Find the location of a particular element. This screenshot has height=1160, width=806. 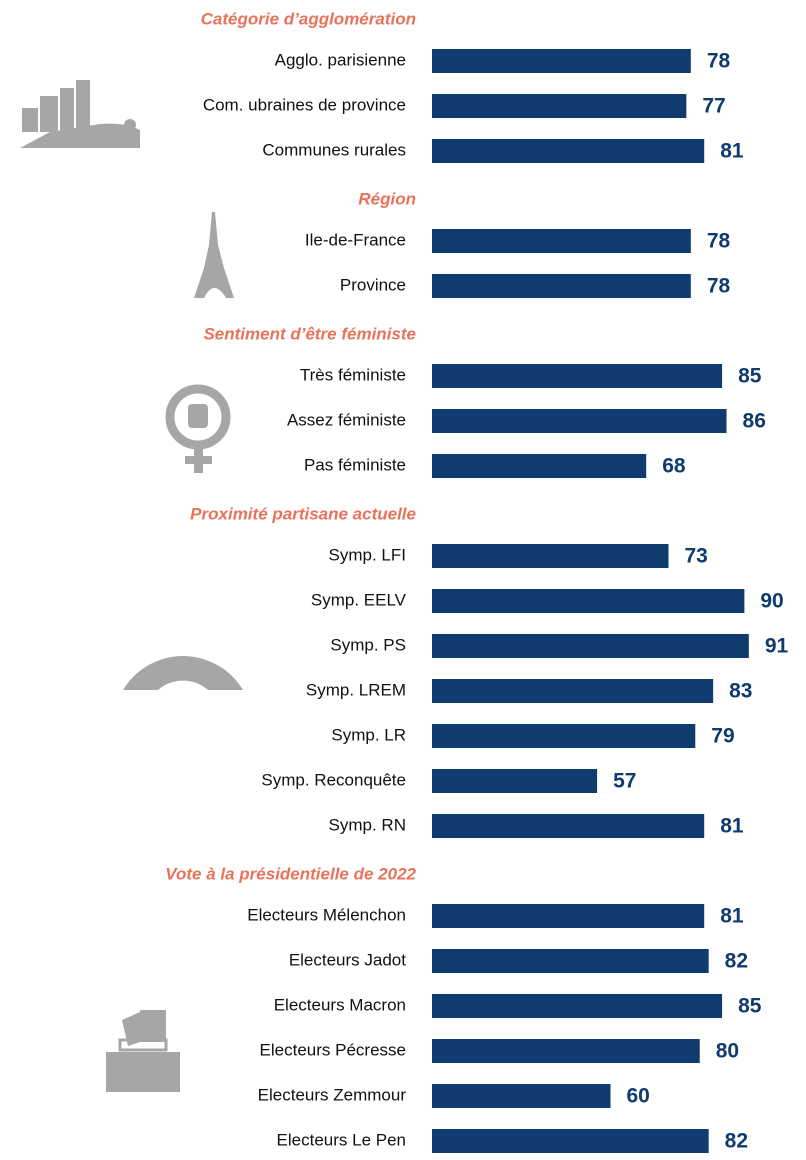

value-label: 86 is located at coordinates (754, 421).